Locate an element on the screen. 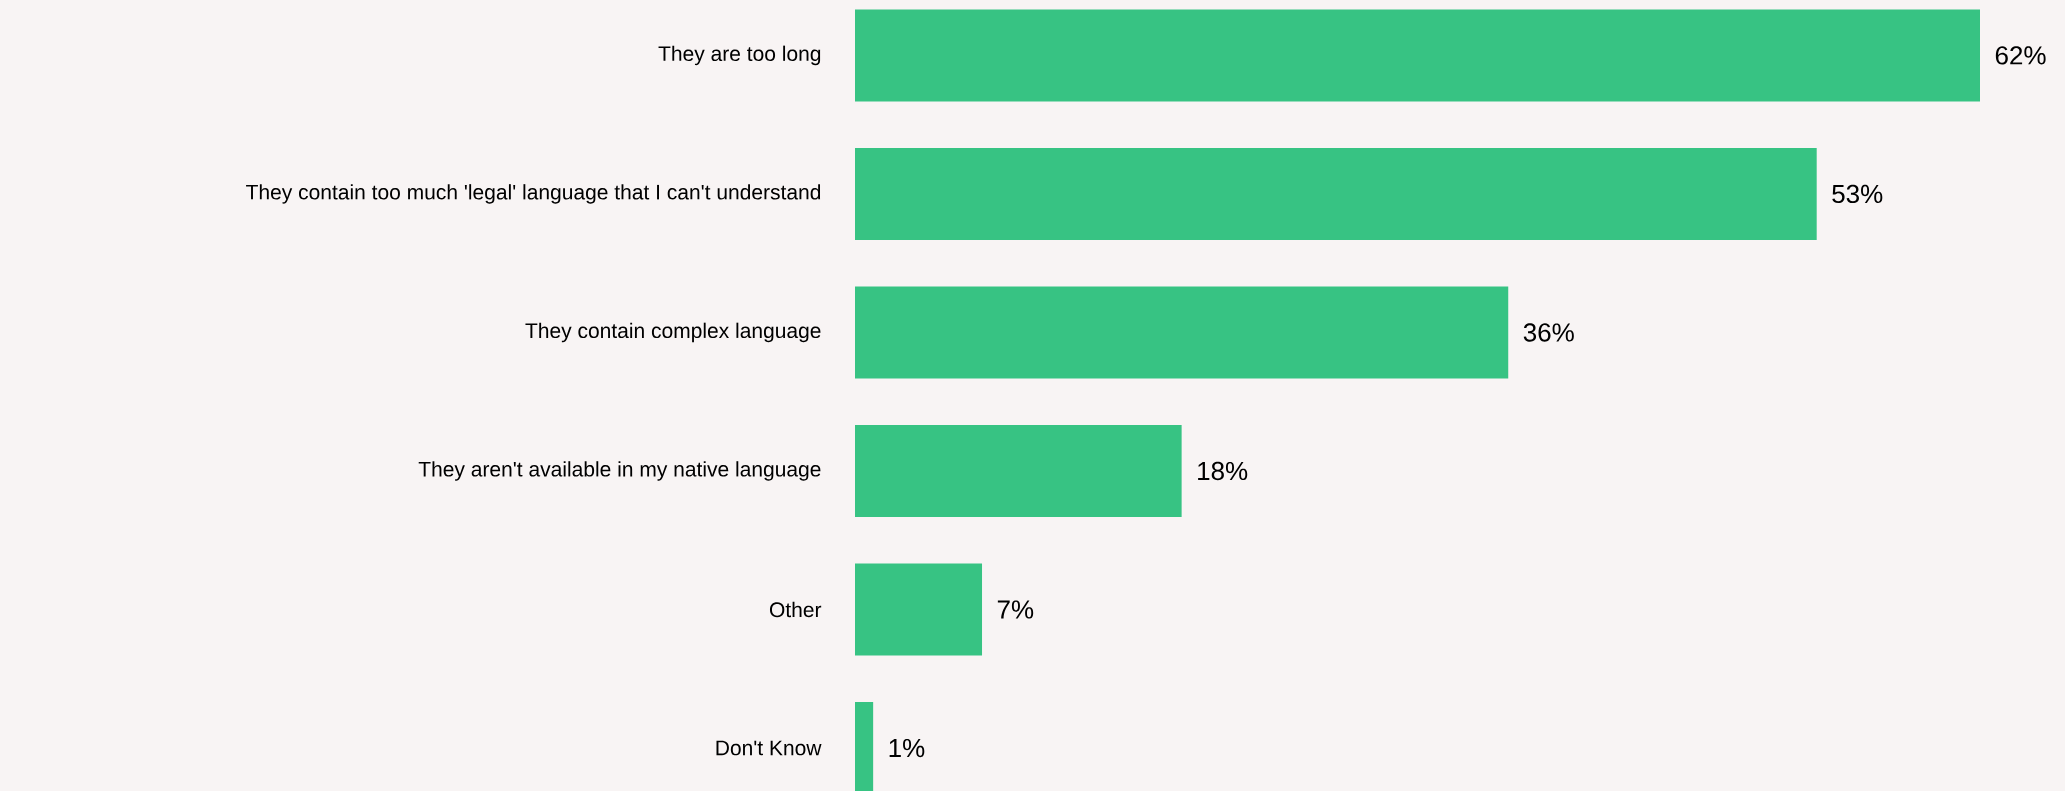 Image resolution: width=2065 pixels, height=791 pixels. y-tick-label: They are too long is located at coordinates (739, 55).